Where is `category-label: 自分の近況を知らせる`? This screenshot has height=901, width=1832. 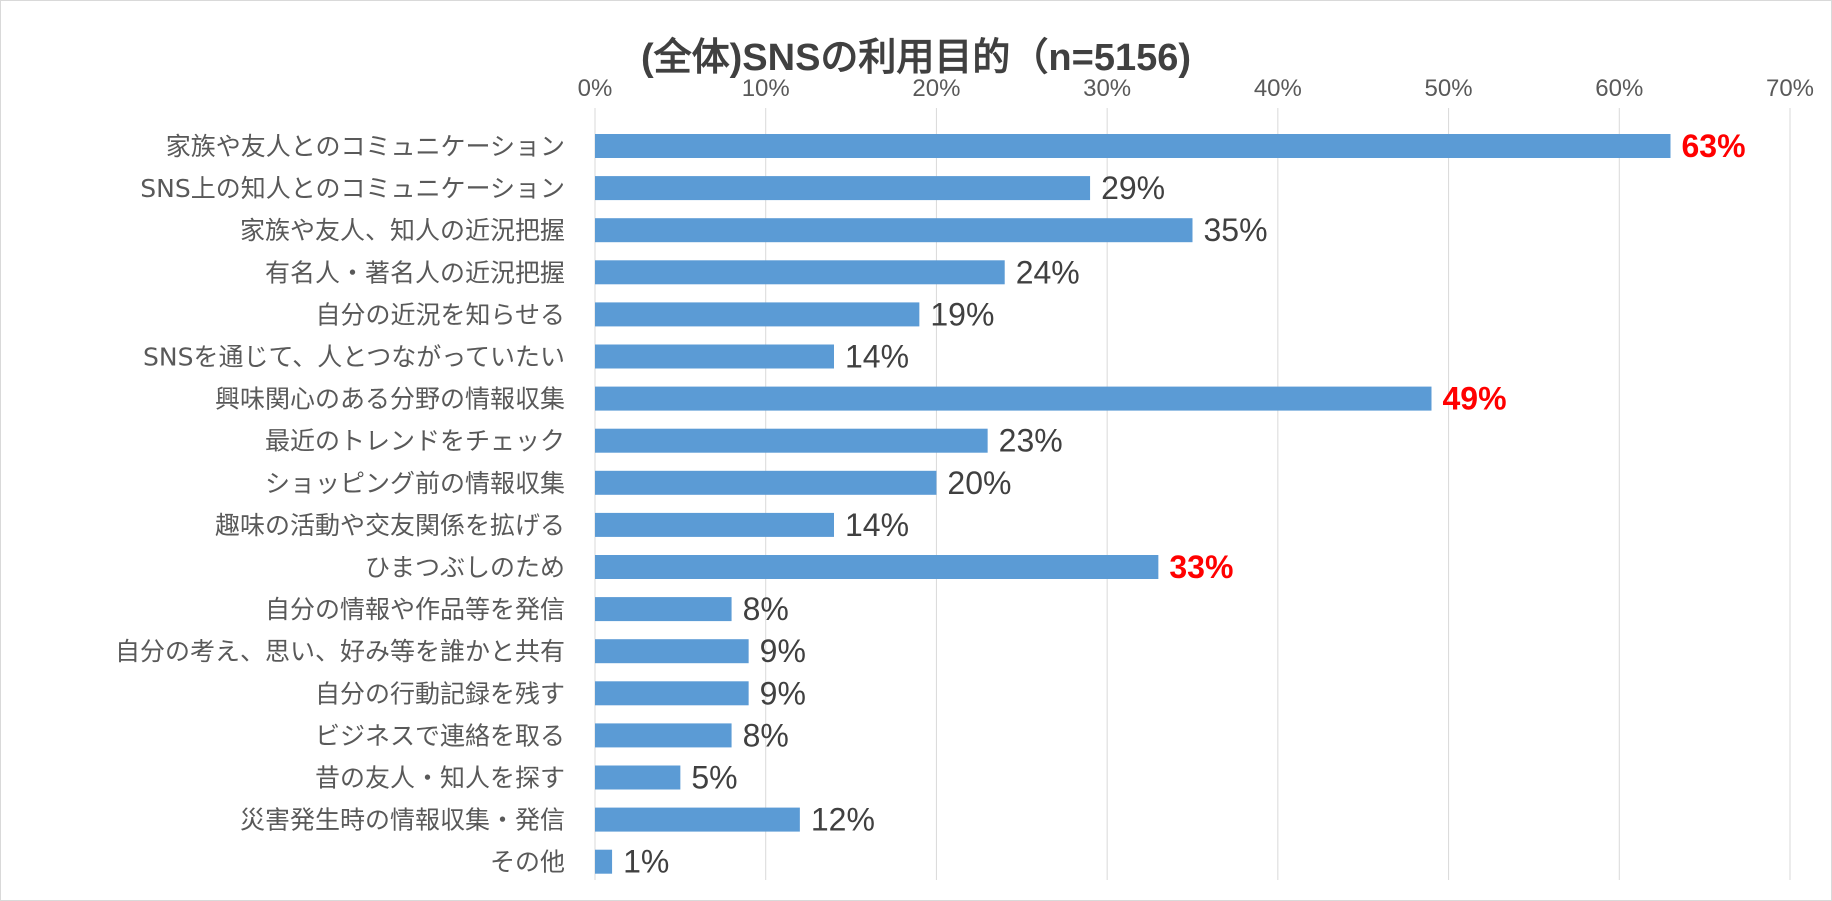 category-label: 自分の近況を知らせる is located at coordinates (440, 314).